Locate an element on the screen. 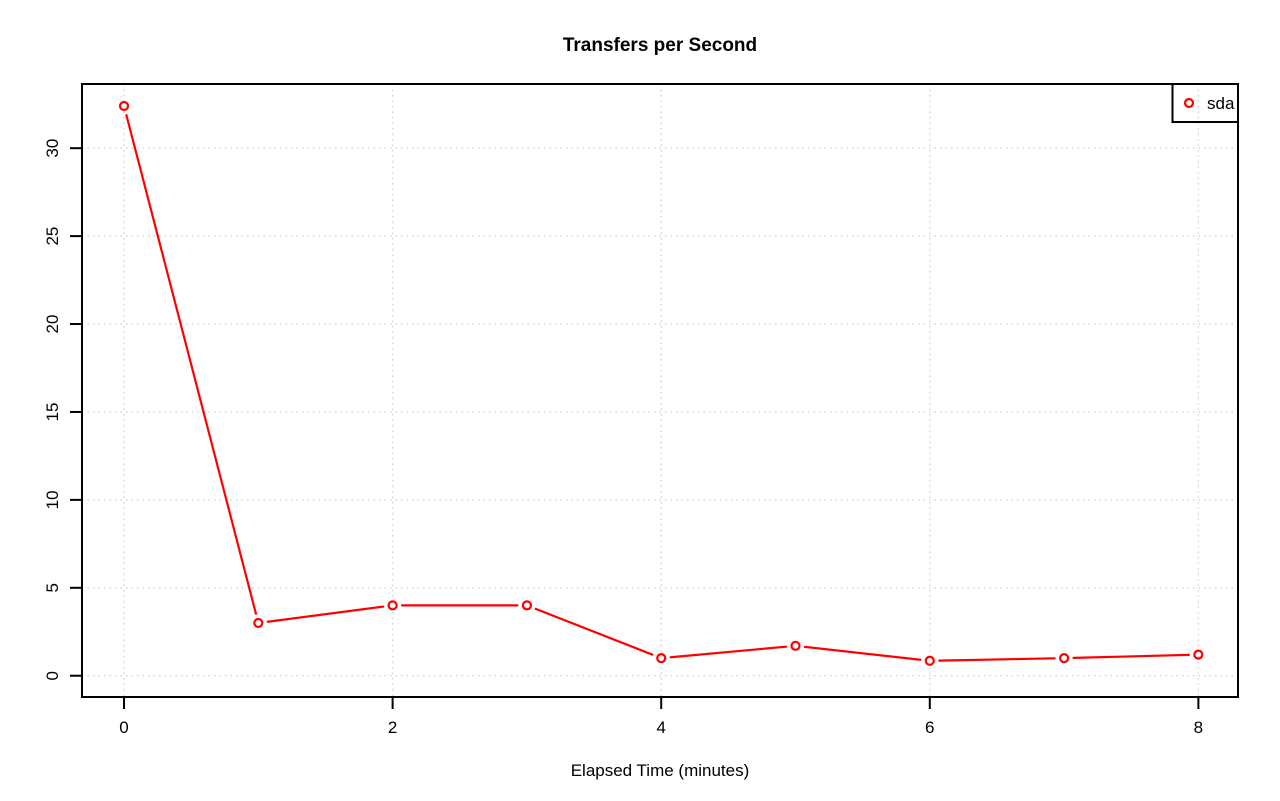  x-tick-label: 4 is located at coordinates (660, 727).